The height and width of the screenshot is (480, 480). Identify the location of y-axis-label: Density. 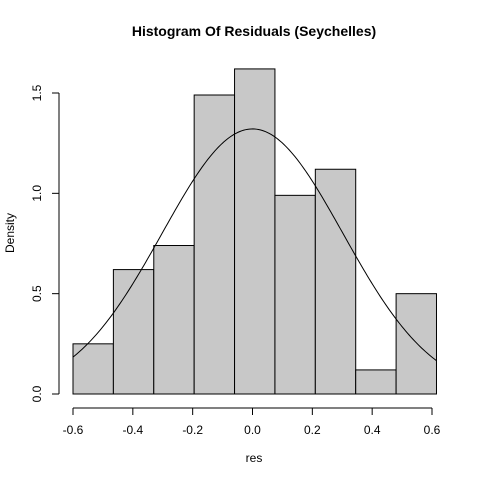
(10, 233).